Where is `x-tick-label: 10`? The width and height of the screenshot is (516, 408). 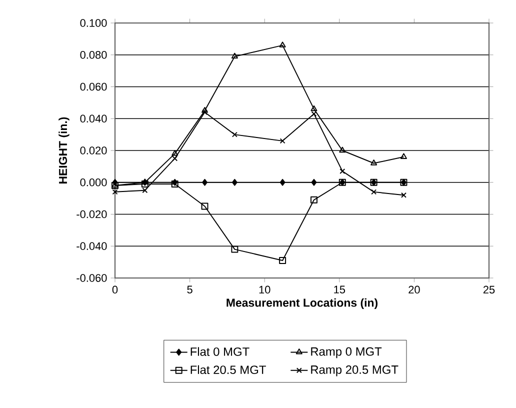 x-tick-label: 10 is located at coordinates (264, 290).